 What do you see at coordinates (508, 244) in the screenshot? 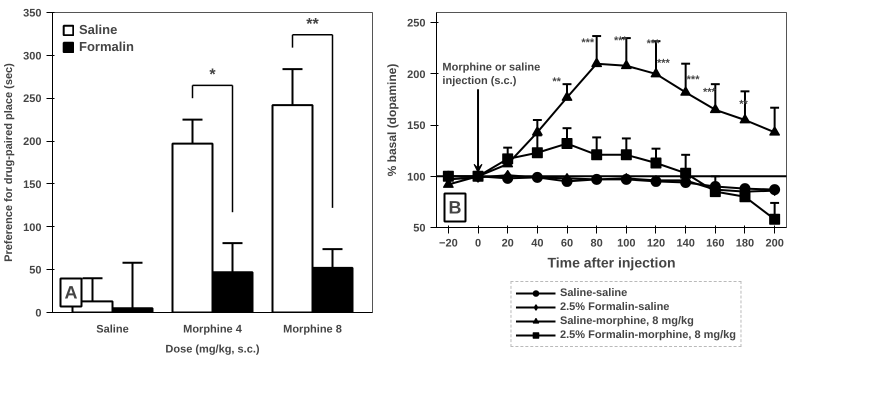
I see `x-tick-label: 20` at bounding box center [508, 244].